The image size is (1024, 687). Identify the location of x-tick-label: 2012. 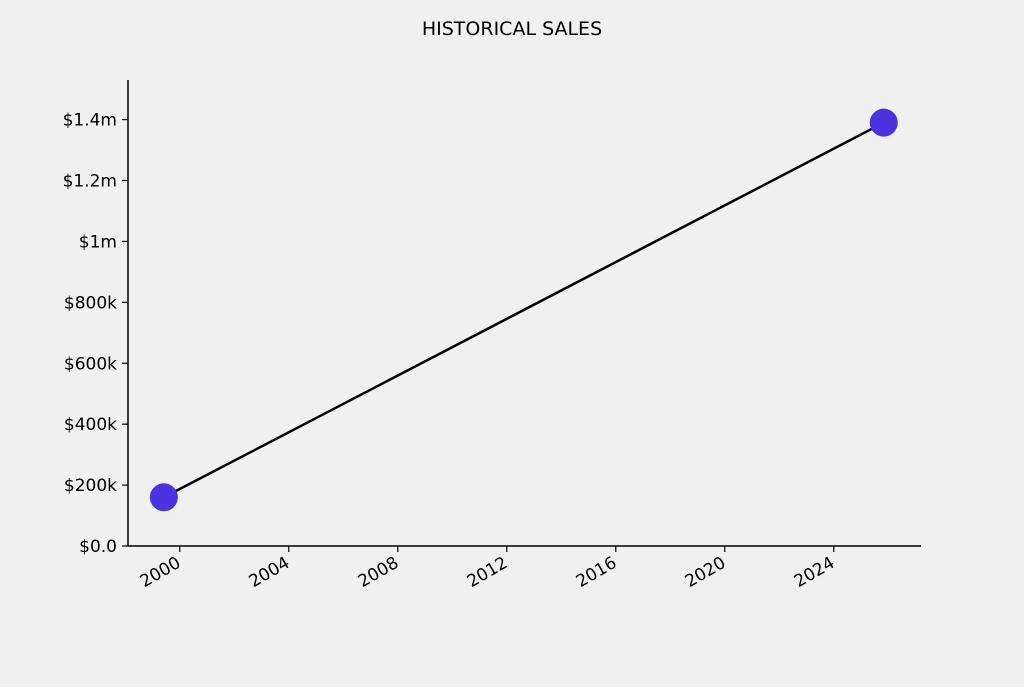
(487, 572).